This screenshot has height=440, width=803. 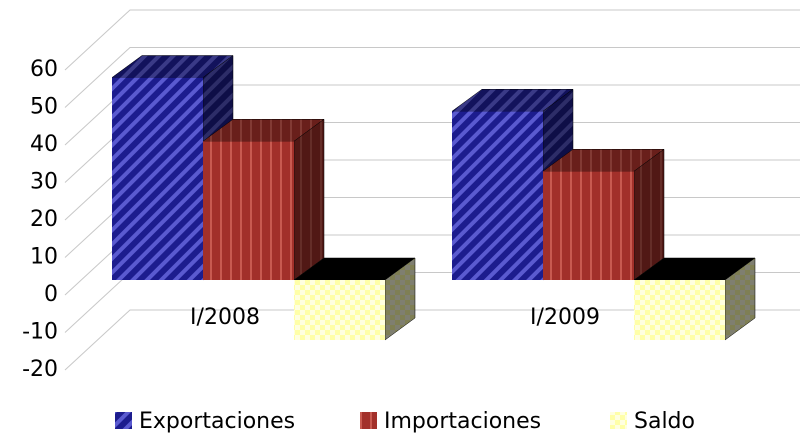 I want to click on legend-label: Exportaciones, so click(x=217, y=421).